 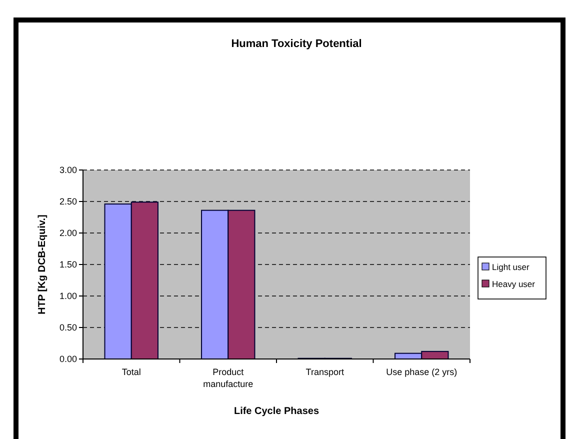 I want to click on x-tick-label: Total, so click(x=131, y=372).